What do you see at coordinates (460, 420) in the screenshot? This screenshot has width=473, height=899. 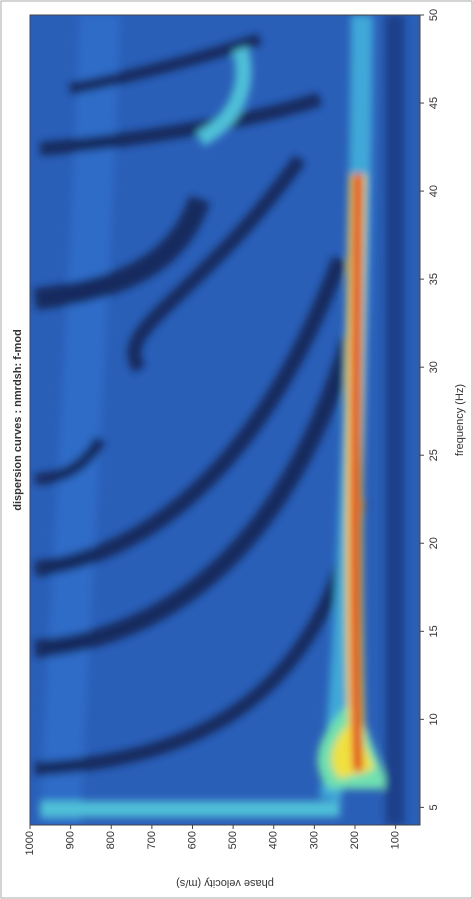 I see `x-axis-label: frequency (Hz)` at bounding box center [460, 420].